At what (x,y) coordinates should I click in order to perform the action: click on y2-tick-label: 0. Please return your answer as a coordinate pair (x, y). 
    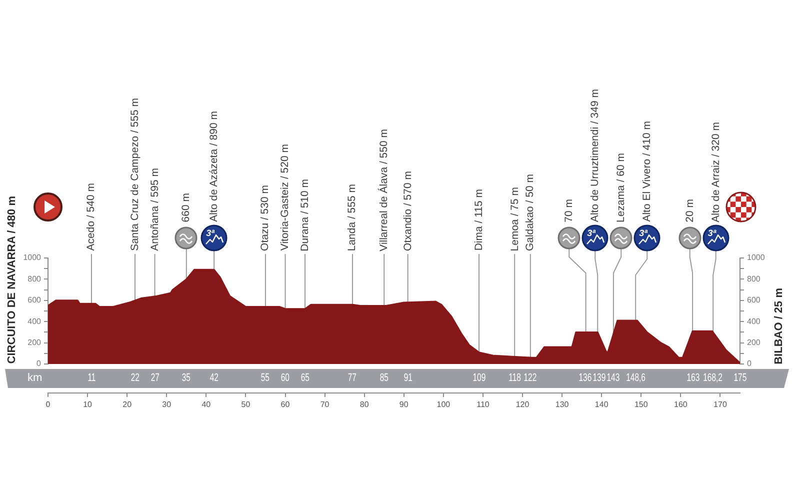
    Looking at the image, I should click on (749, 363).